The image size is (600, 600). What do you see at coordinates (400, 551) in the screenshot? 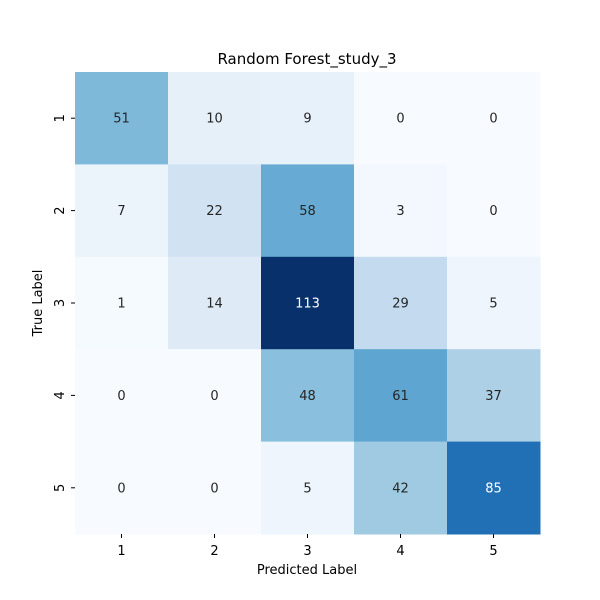
I see `x-tick-label-4: 4` at bounding box center [400, 551].